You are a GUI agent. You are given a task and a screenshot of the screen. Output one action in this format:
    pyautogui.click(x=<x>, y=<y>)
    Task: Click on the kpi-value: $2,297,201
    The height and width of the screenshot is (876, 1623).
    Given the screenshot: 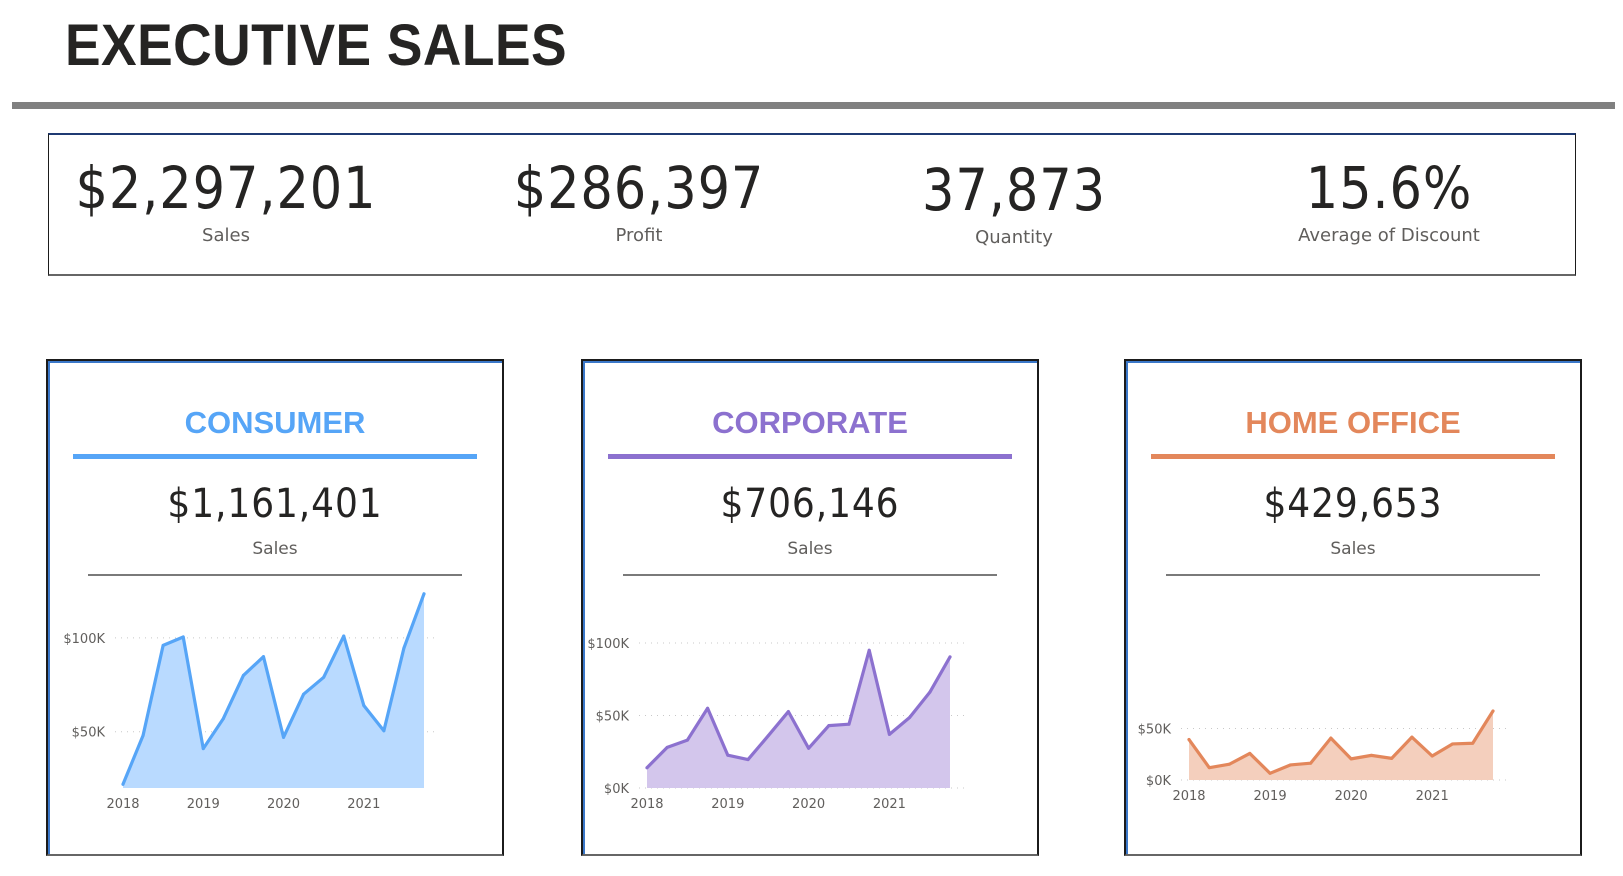 What is the action you would take?
    pyautogui.click(x=226, y=188)
    